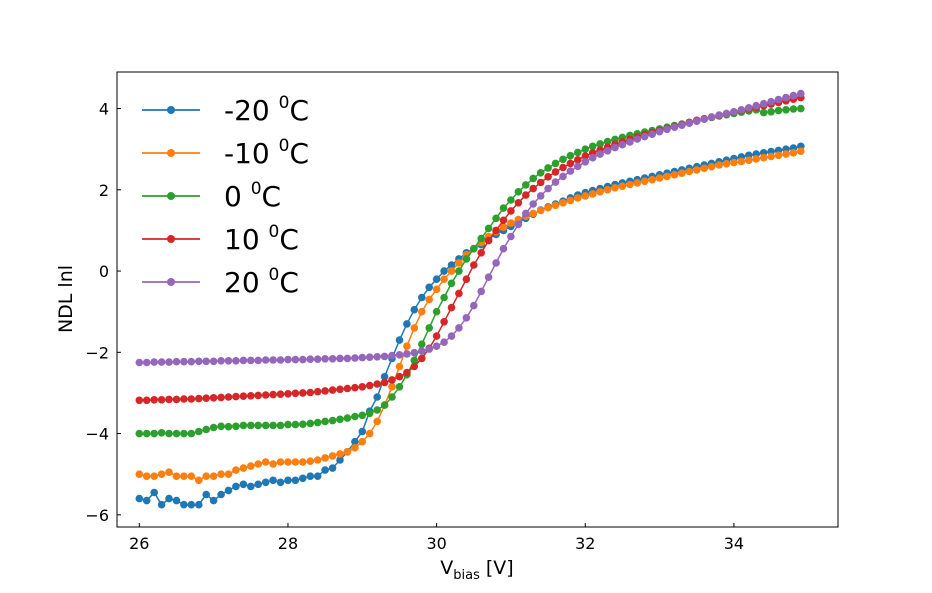  Describe the element at coordinates (299, 110) in the screenshot. I see `legend-label-unit: C` at that location.